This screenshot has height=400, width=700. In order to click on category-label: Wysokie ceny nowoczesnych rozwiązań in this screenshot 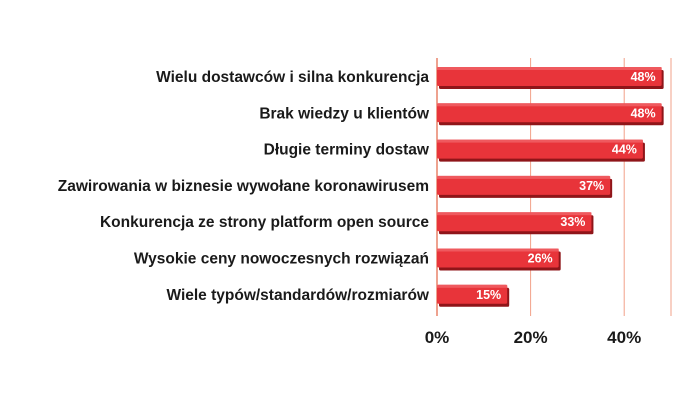, I will do `click(281, 259)`.